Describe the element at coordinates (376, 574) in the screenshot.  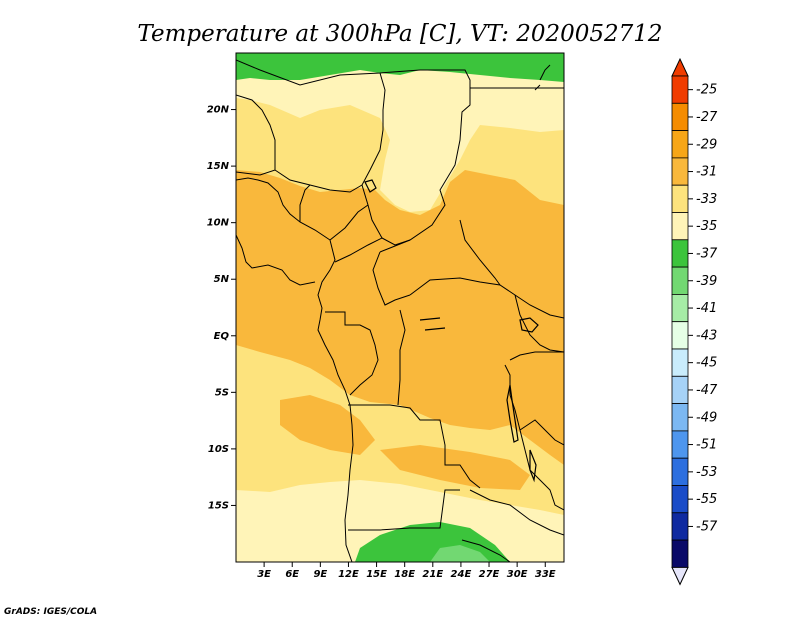
I see `lon-tick-label: 15E` at that location.